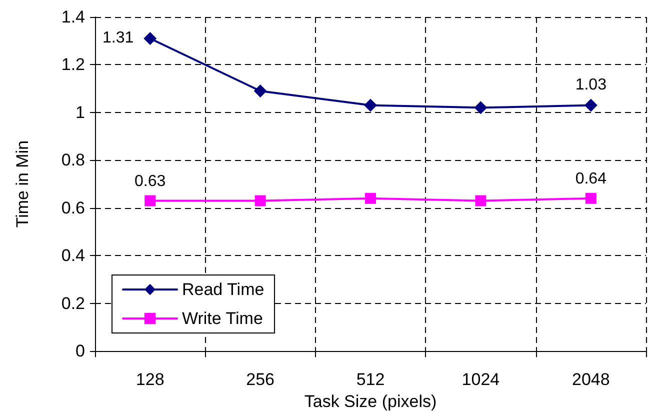  I want to click on y-axis-title: Time in Min, so click(22, 184).